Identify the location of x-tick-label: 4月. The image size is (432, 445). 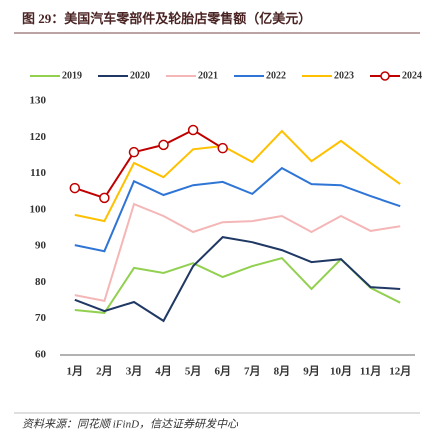
(163, 371).